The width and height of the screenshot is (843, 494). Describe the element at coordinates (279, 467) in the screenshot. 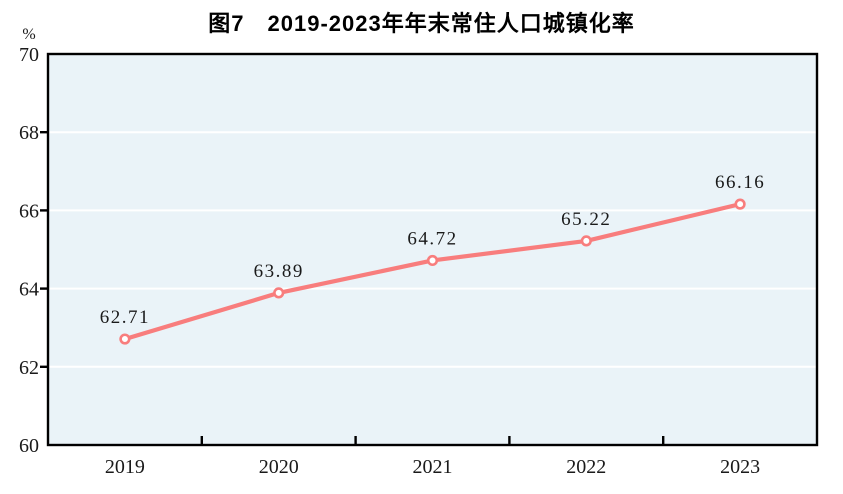

I see `x-axis-tick-label: 2020` at that location.